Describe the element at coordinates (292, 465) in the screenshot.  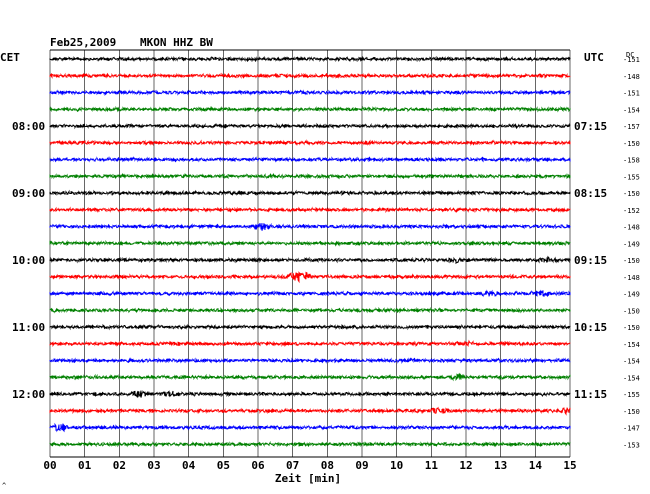
I see `x-tick-label: 07` at that location.